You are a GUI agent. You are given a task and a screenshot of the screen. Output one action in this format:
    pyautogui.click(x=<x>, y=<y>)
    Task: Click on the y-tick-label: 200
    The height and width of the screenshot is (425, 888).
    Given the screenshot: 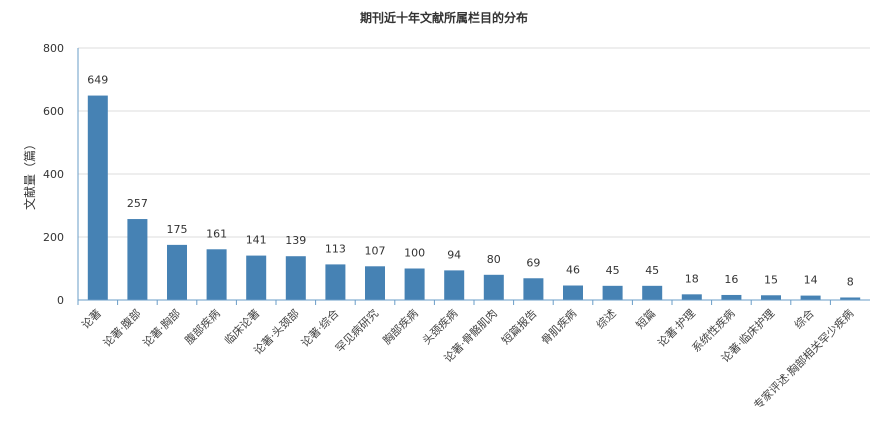 What is the action you would take?
    pyautogui.click(x=53, y=237)
    